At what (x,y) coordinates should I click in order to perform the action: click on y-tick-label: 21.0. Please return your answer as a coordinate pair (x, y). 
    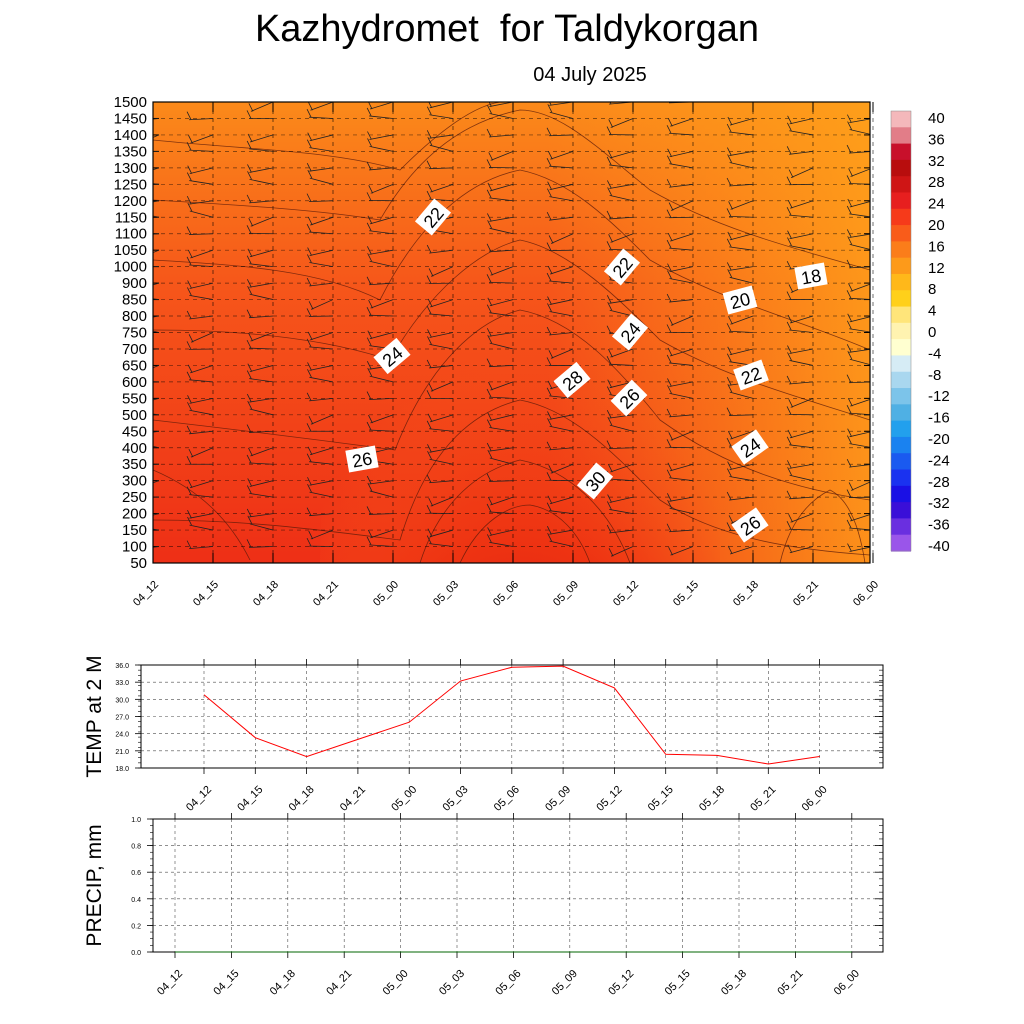
    Looking at the image, I should click on (122, 752).